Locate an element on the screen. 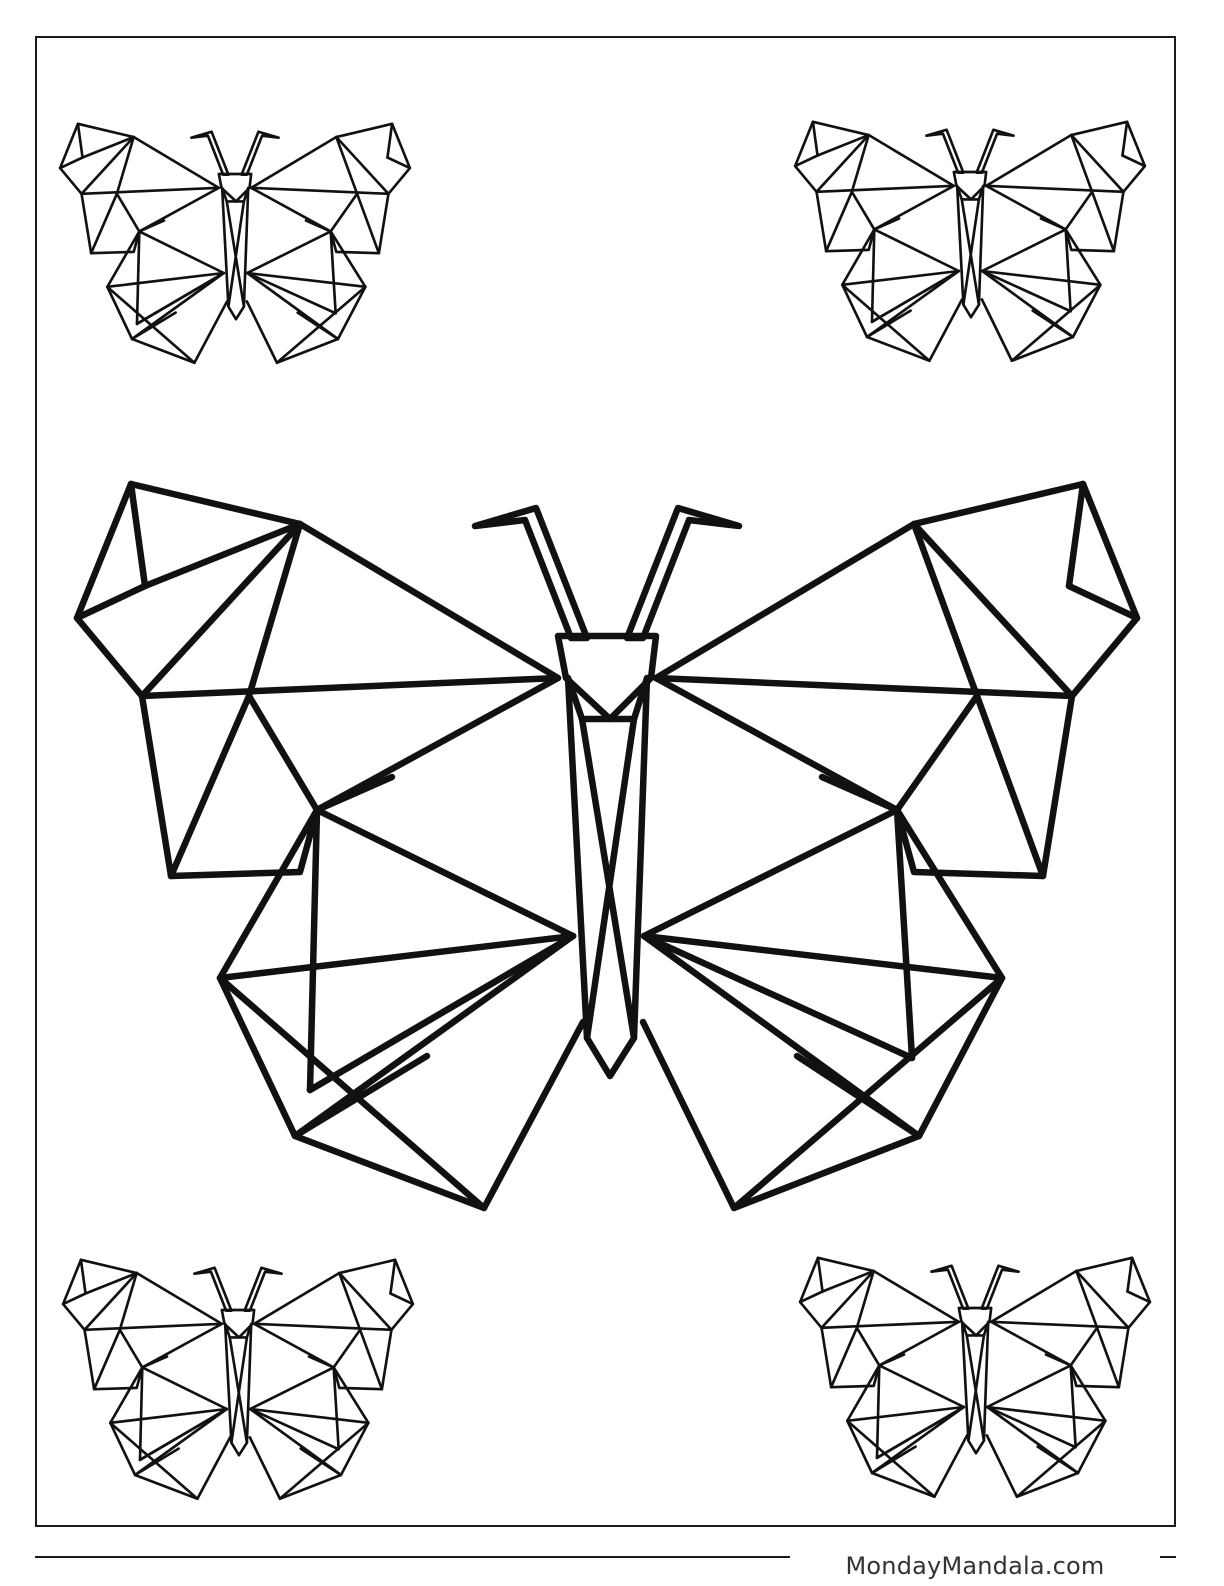  footer-rule-left is located at coordinates (421, 1557).